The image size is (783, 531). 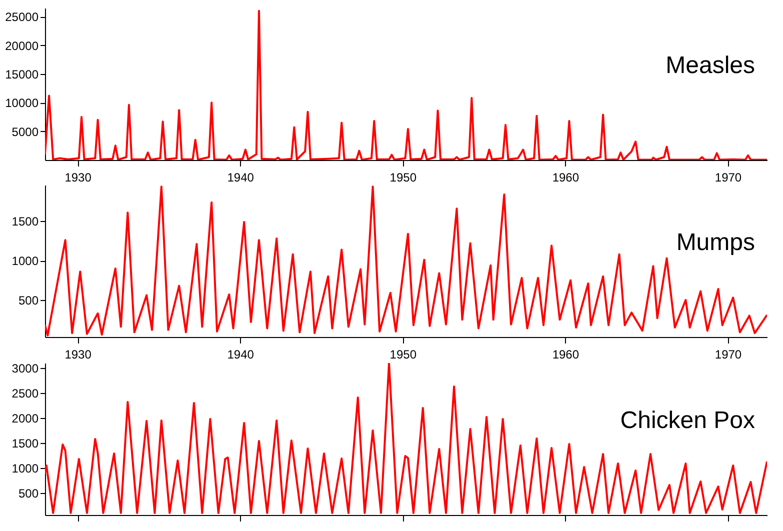 I want to click on y-tick-label: 5000, so click(x=25, y=131).